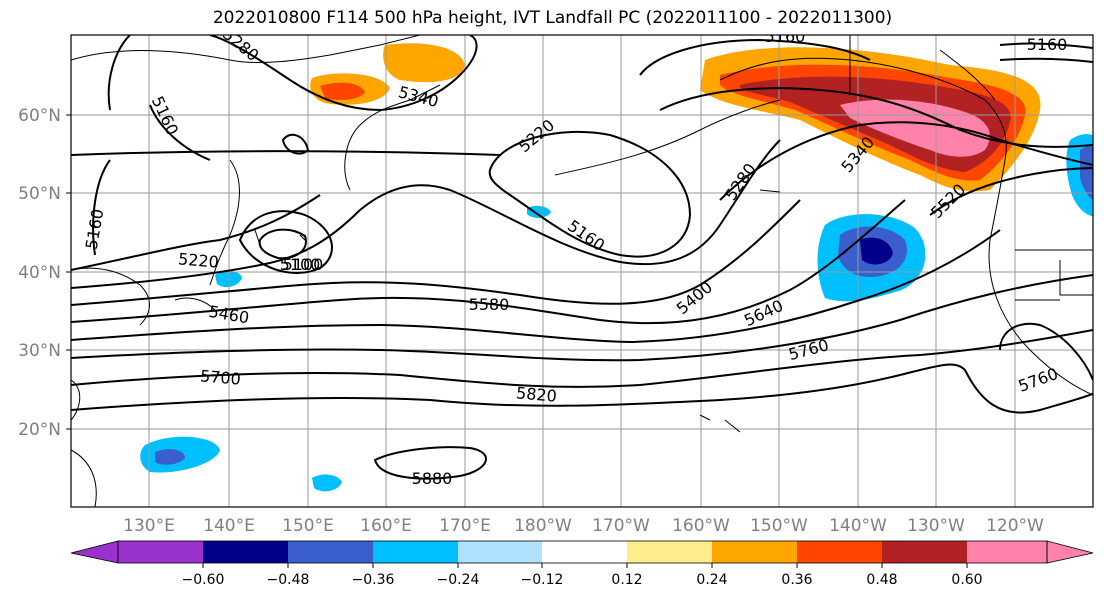  I want to click on colorbar-tick: 0.60, so click(966, 580).